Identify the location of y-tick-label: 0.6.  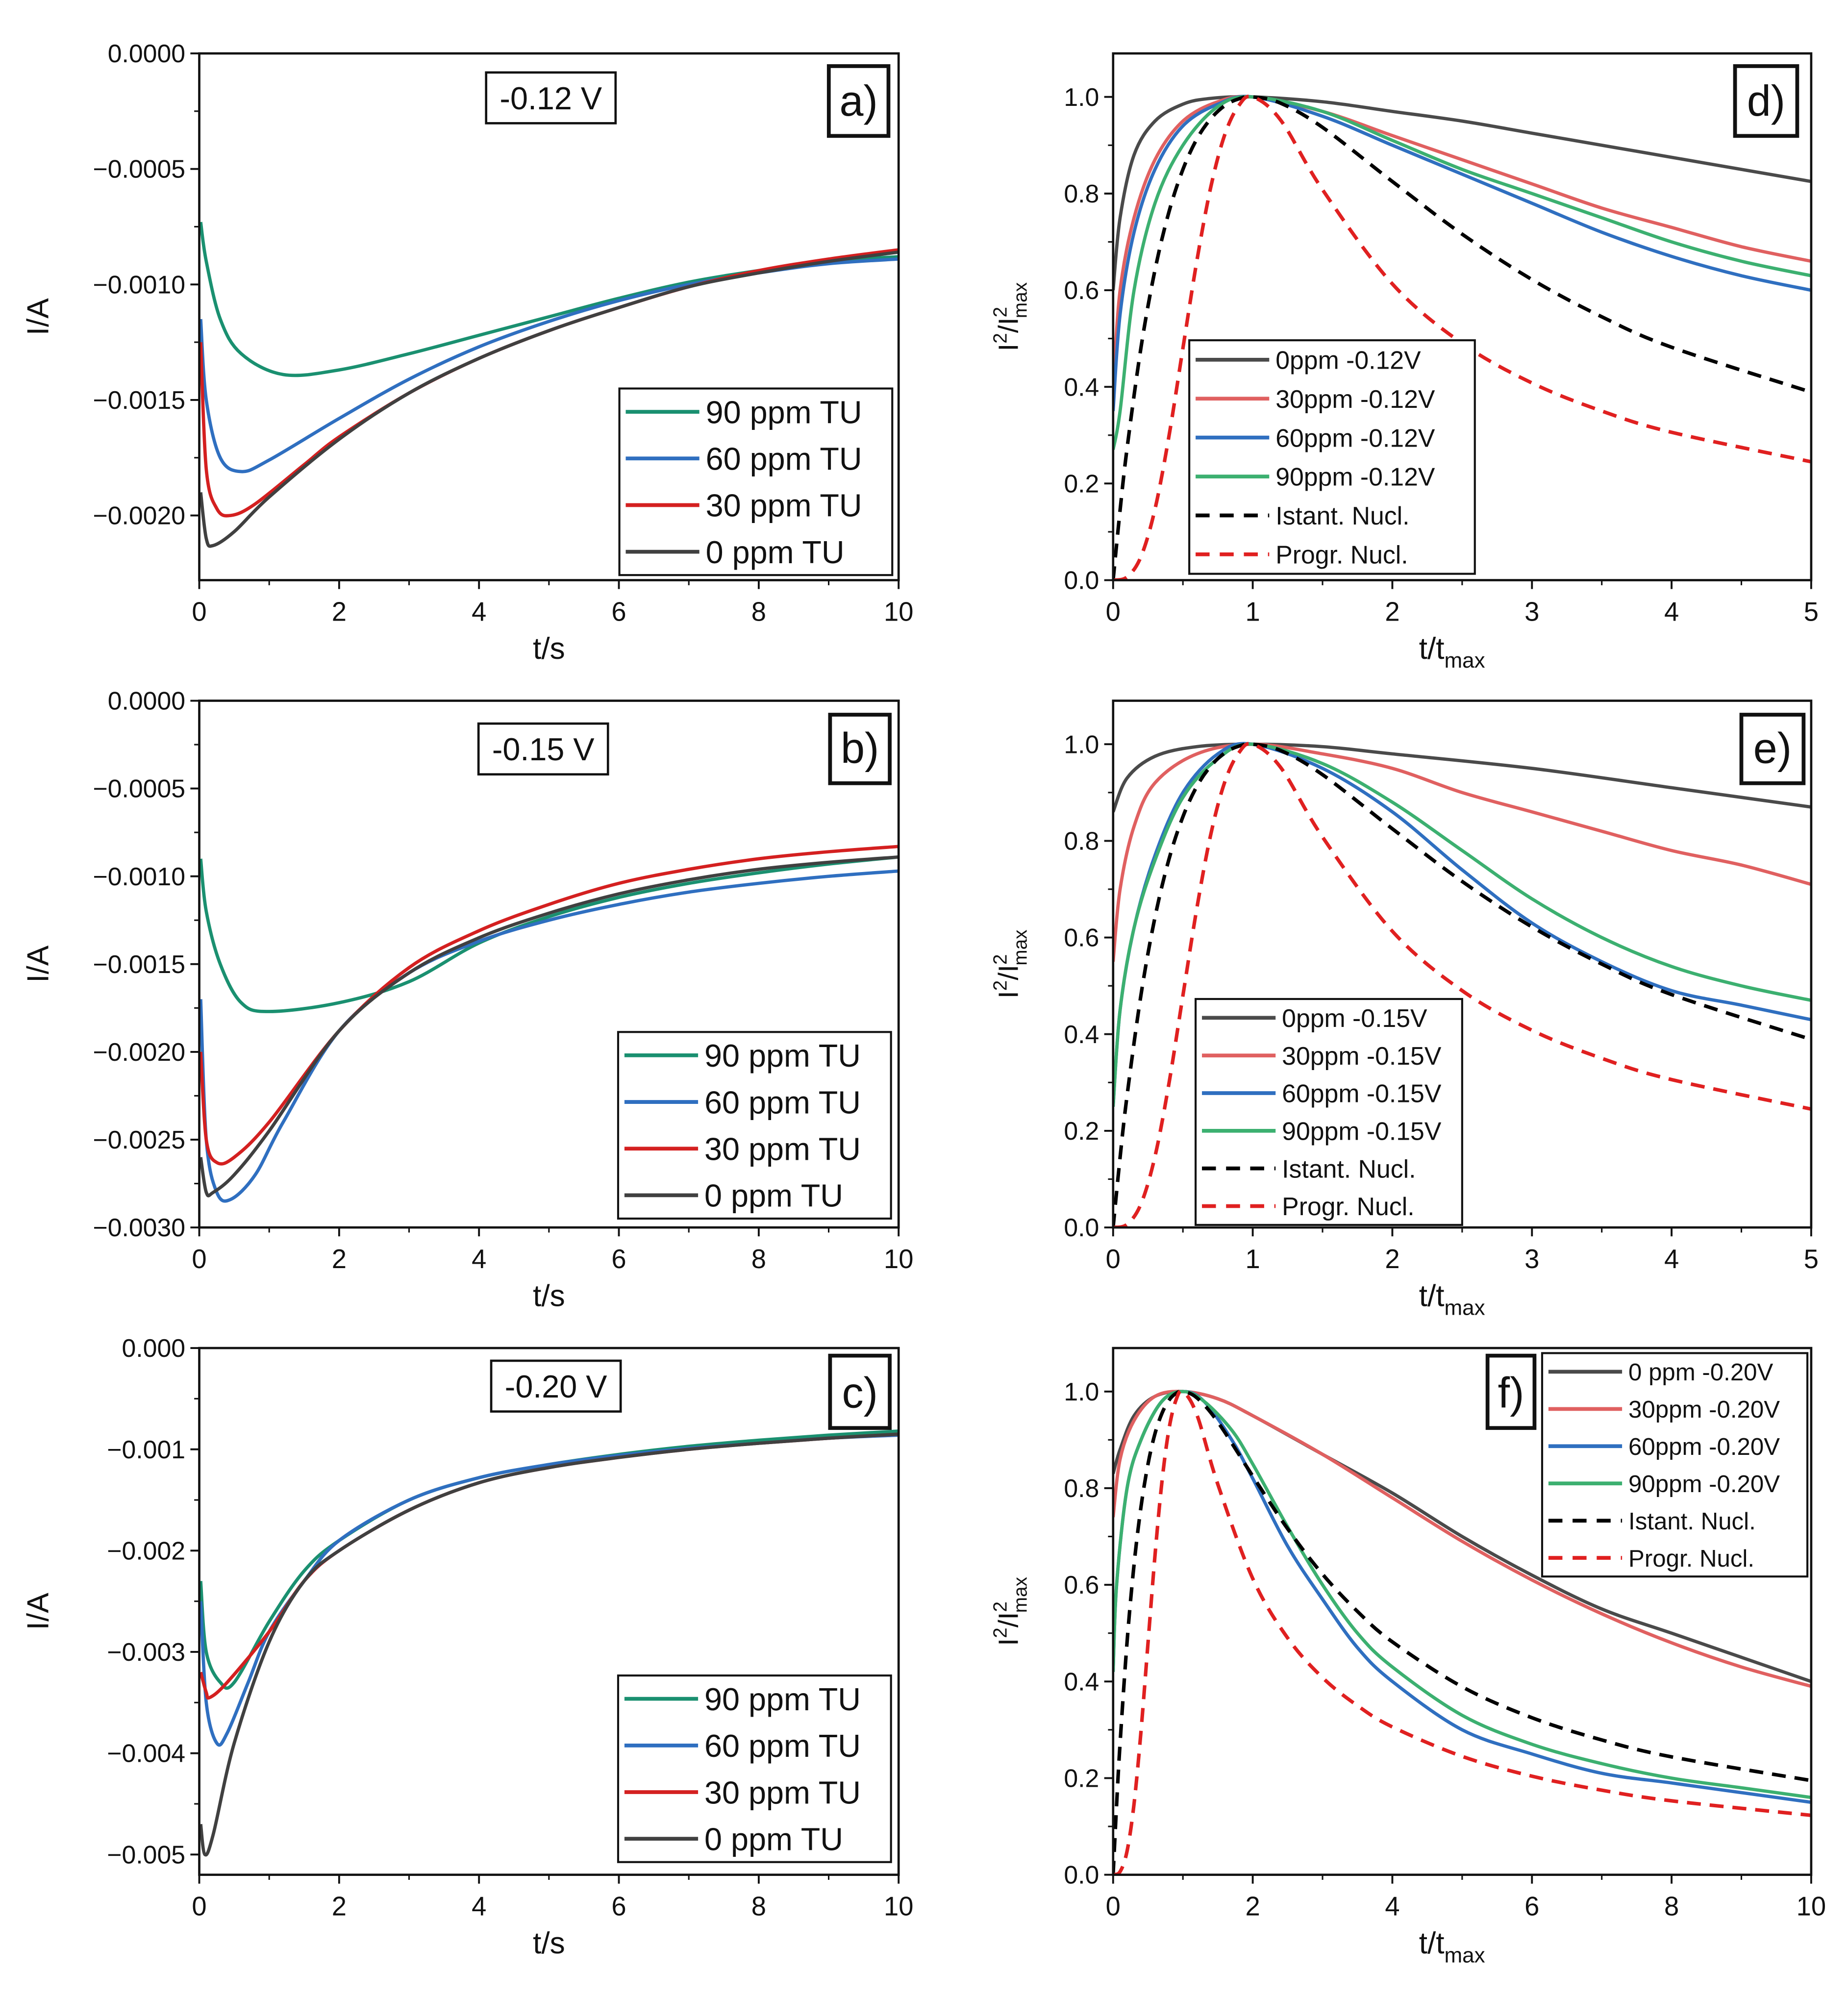
(1082, 938).